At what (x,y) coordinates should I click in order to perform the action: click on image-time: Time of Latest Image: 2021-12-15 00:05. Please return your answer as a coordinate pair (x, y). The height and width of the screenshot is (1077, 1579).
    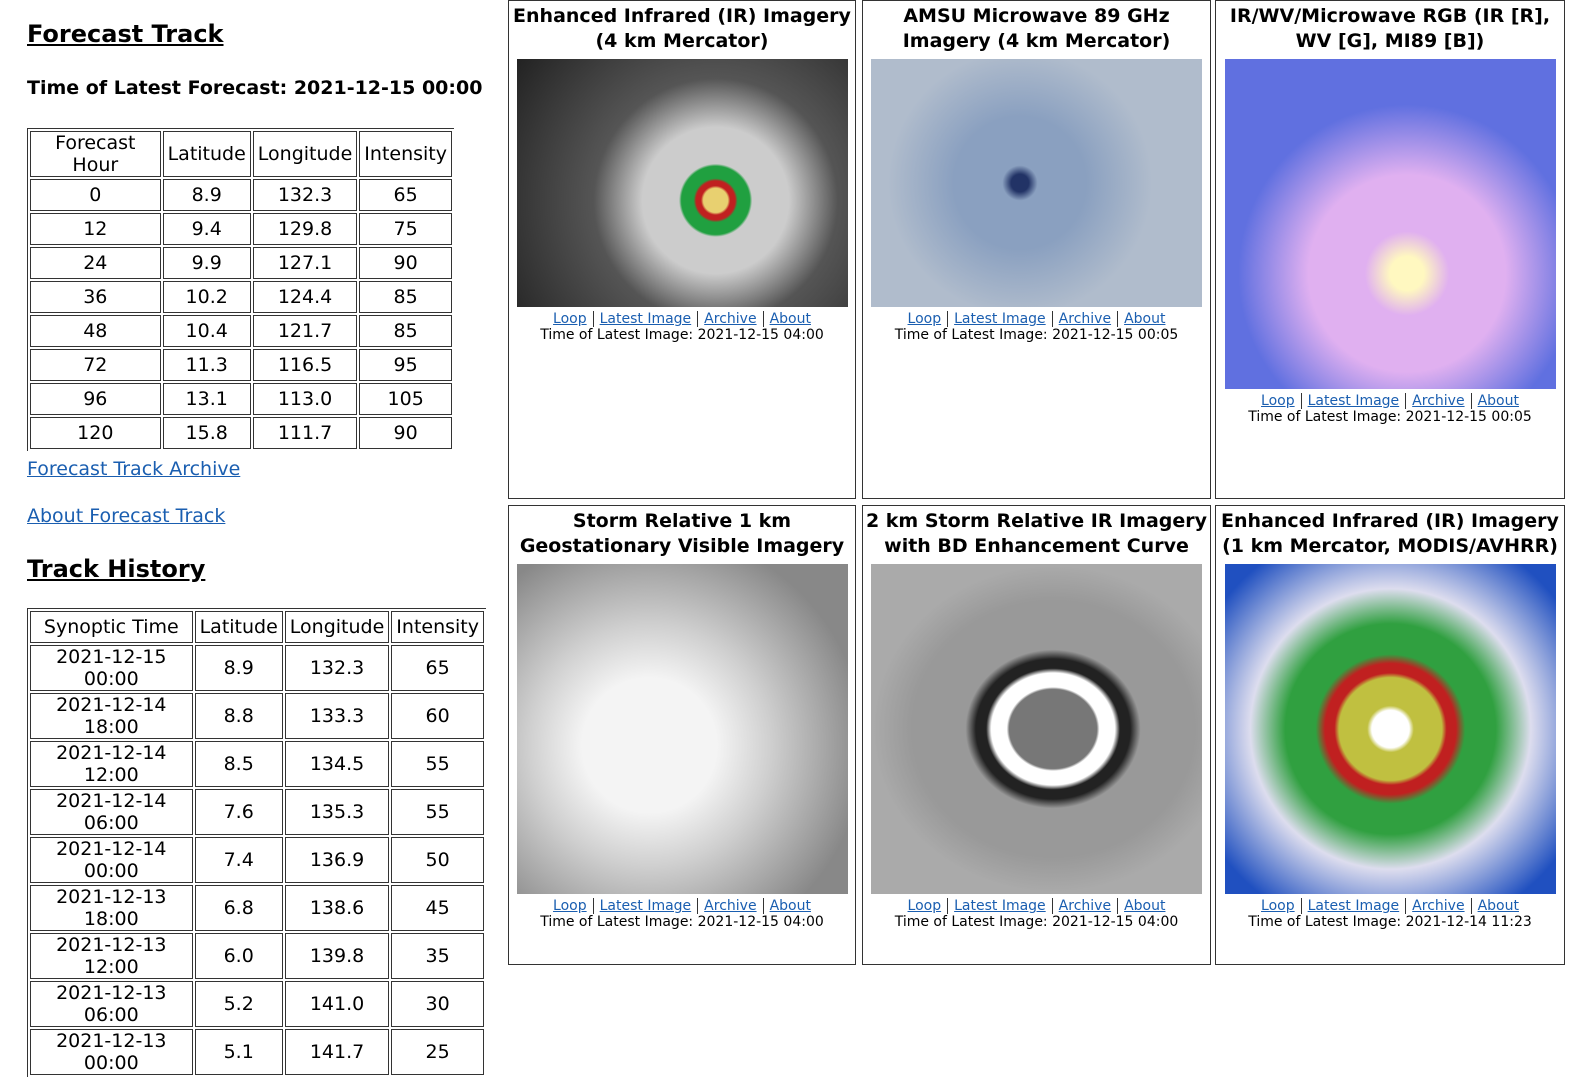
    Looking at the image, I should click on (1390, 417).